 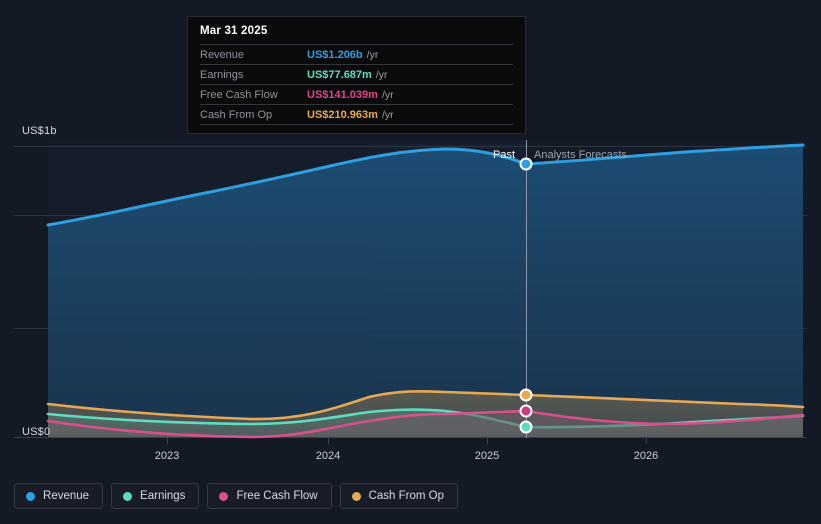 I want to click on tooltip-label-free-cash-flow: Free Cash Flow, so click(x=239, y=95).